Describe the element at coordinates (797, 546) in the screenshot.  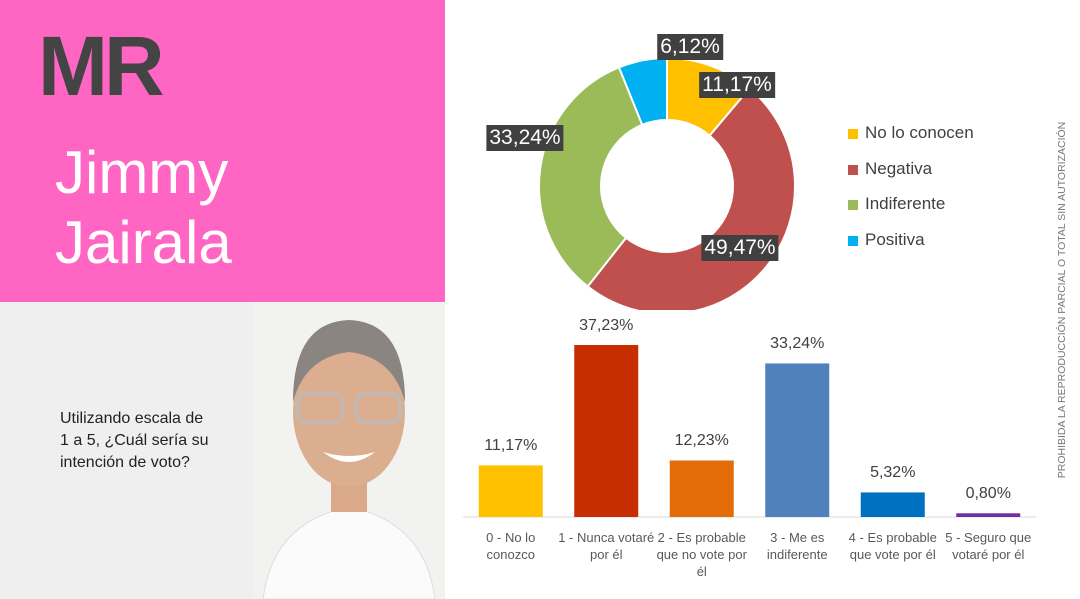
I see `x-tick-label: 3 - Me es indiferente` at that location.